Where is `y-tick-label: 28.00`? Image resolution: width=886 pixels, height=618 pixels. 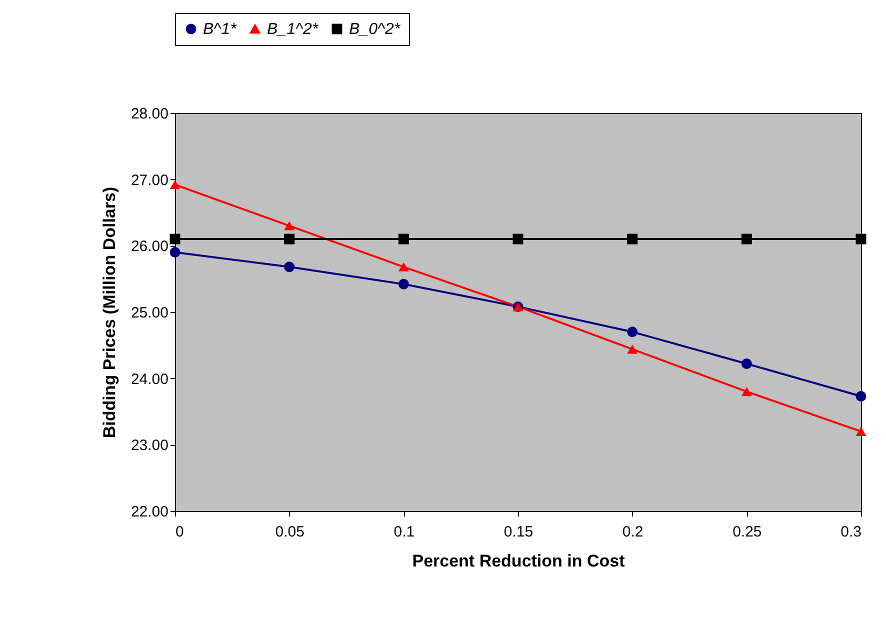 y-tick-label: 28.00 is located at coordinates (149, 114).